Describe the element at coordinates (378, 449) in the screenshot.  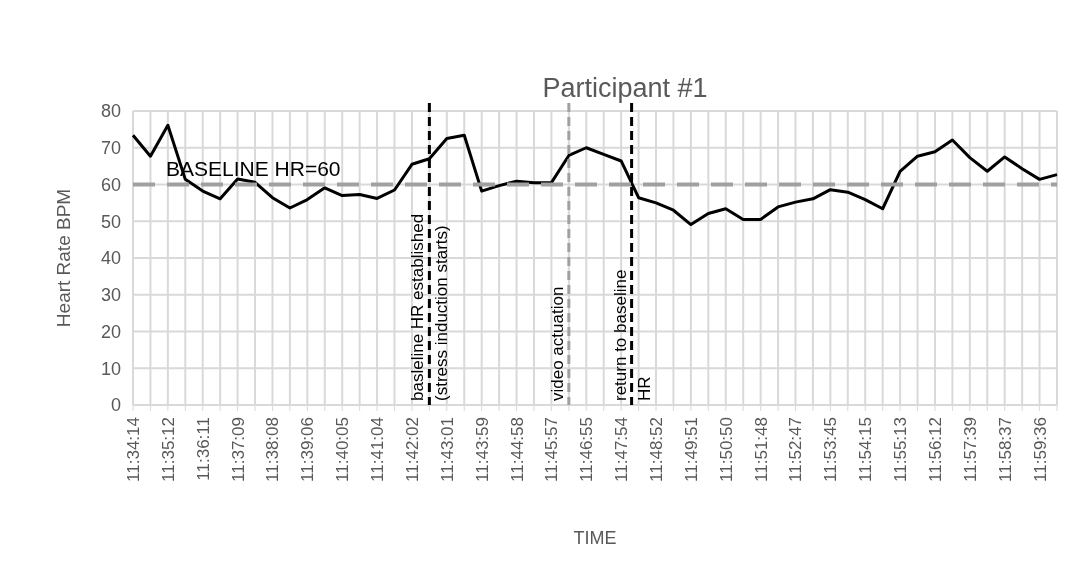
I see `x-tick-label: 11:41:04` at that location.